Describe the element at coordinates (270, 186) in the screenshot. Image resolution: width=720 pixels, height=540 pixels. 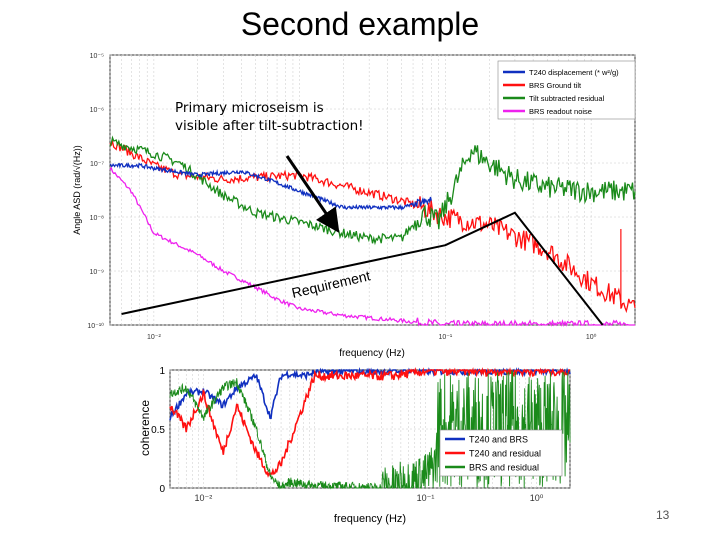
I see `asd-series-line` at that location.